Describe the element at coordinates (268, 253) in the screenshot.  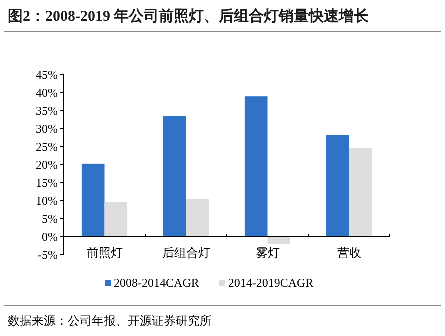
I see `x-tick-label: 雾灯` at that location.